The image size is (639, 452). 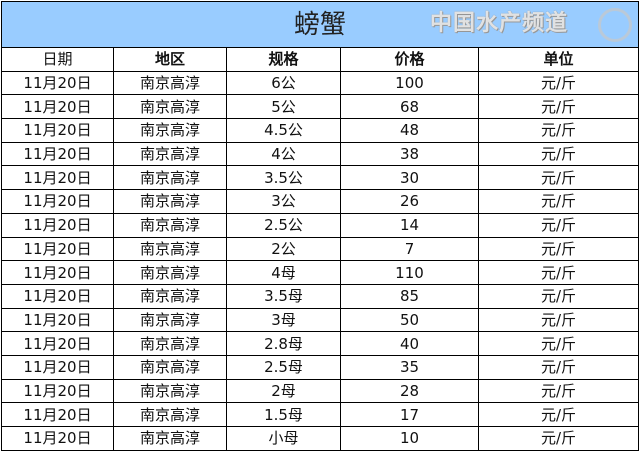 What do you see at coordinates (283, 107) in the screenshot?
I see `cell-spec: 5公` at bounding box center [283, 107].